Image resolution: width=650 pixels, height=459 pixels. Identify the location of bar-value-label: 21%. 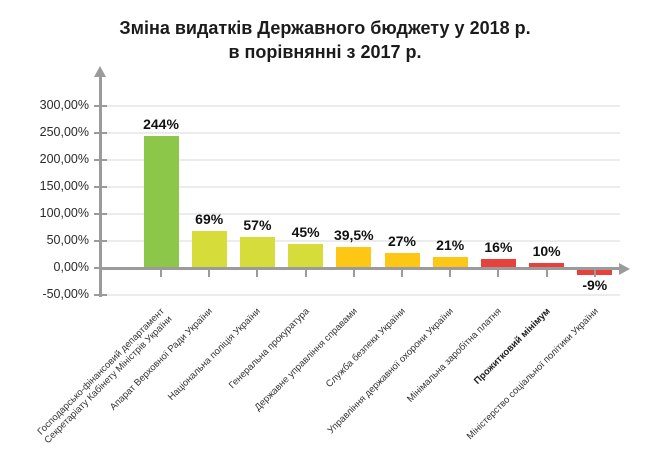
(450, 244).